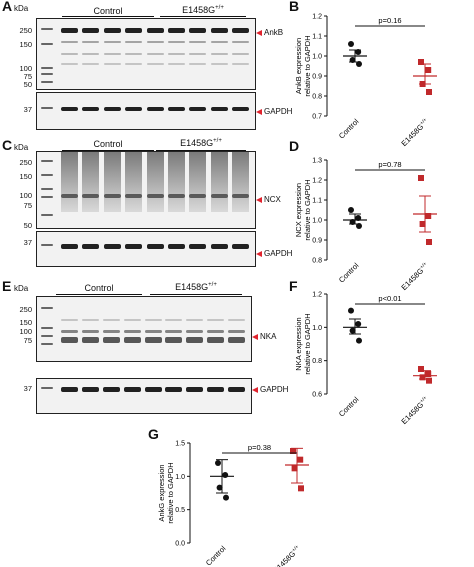 This screenshot has width=474, height=567. Describe the element at coordinates (317, 395) in the screenshot. I see `y-tick-label: 0.6` at that location.